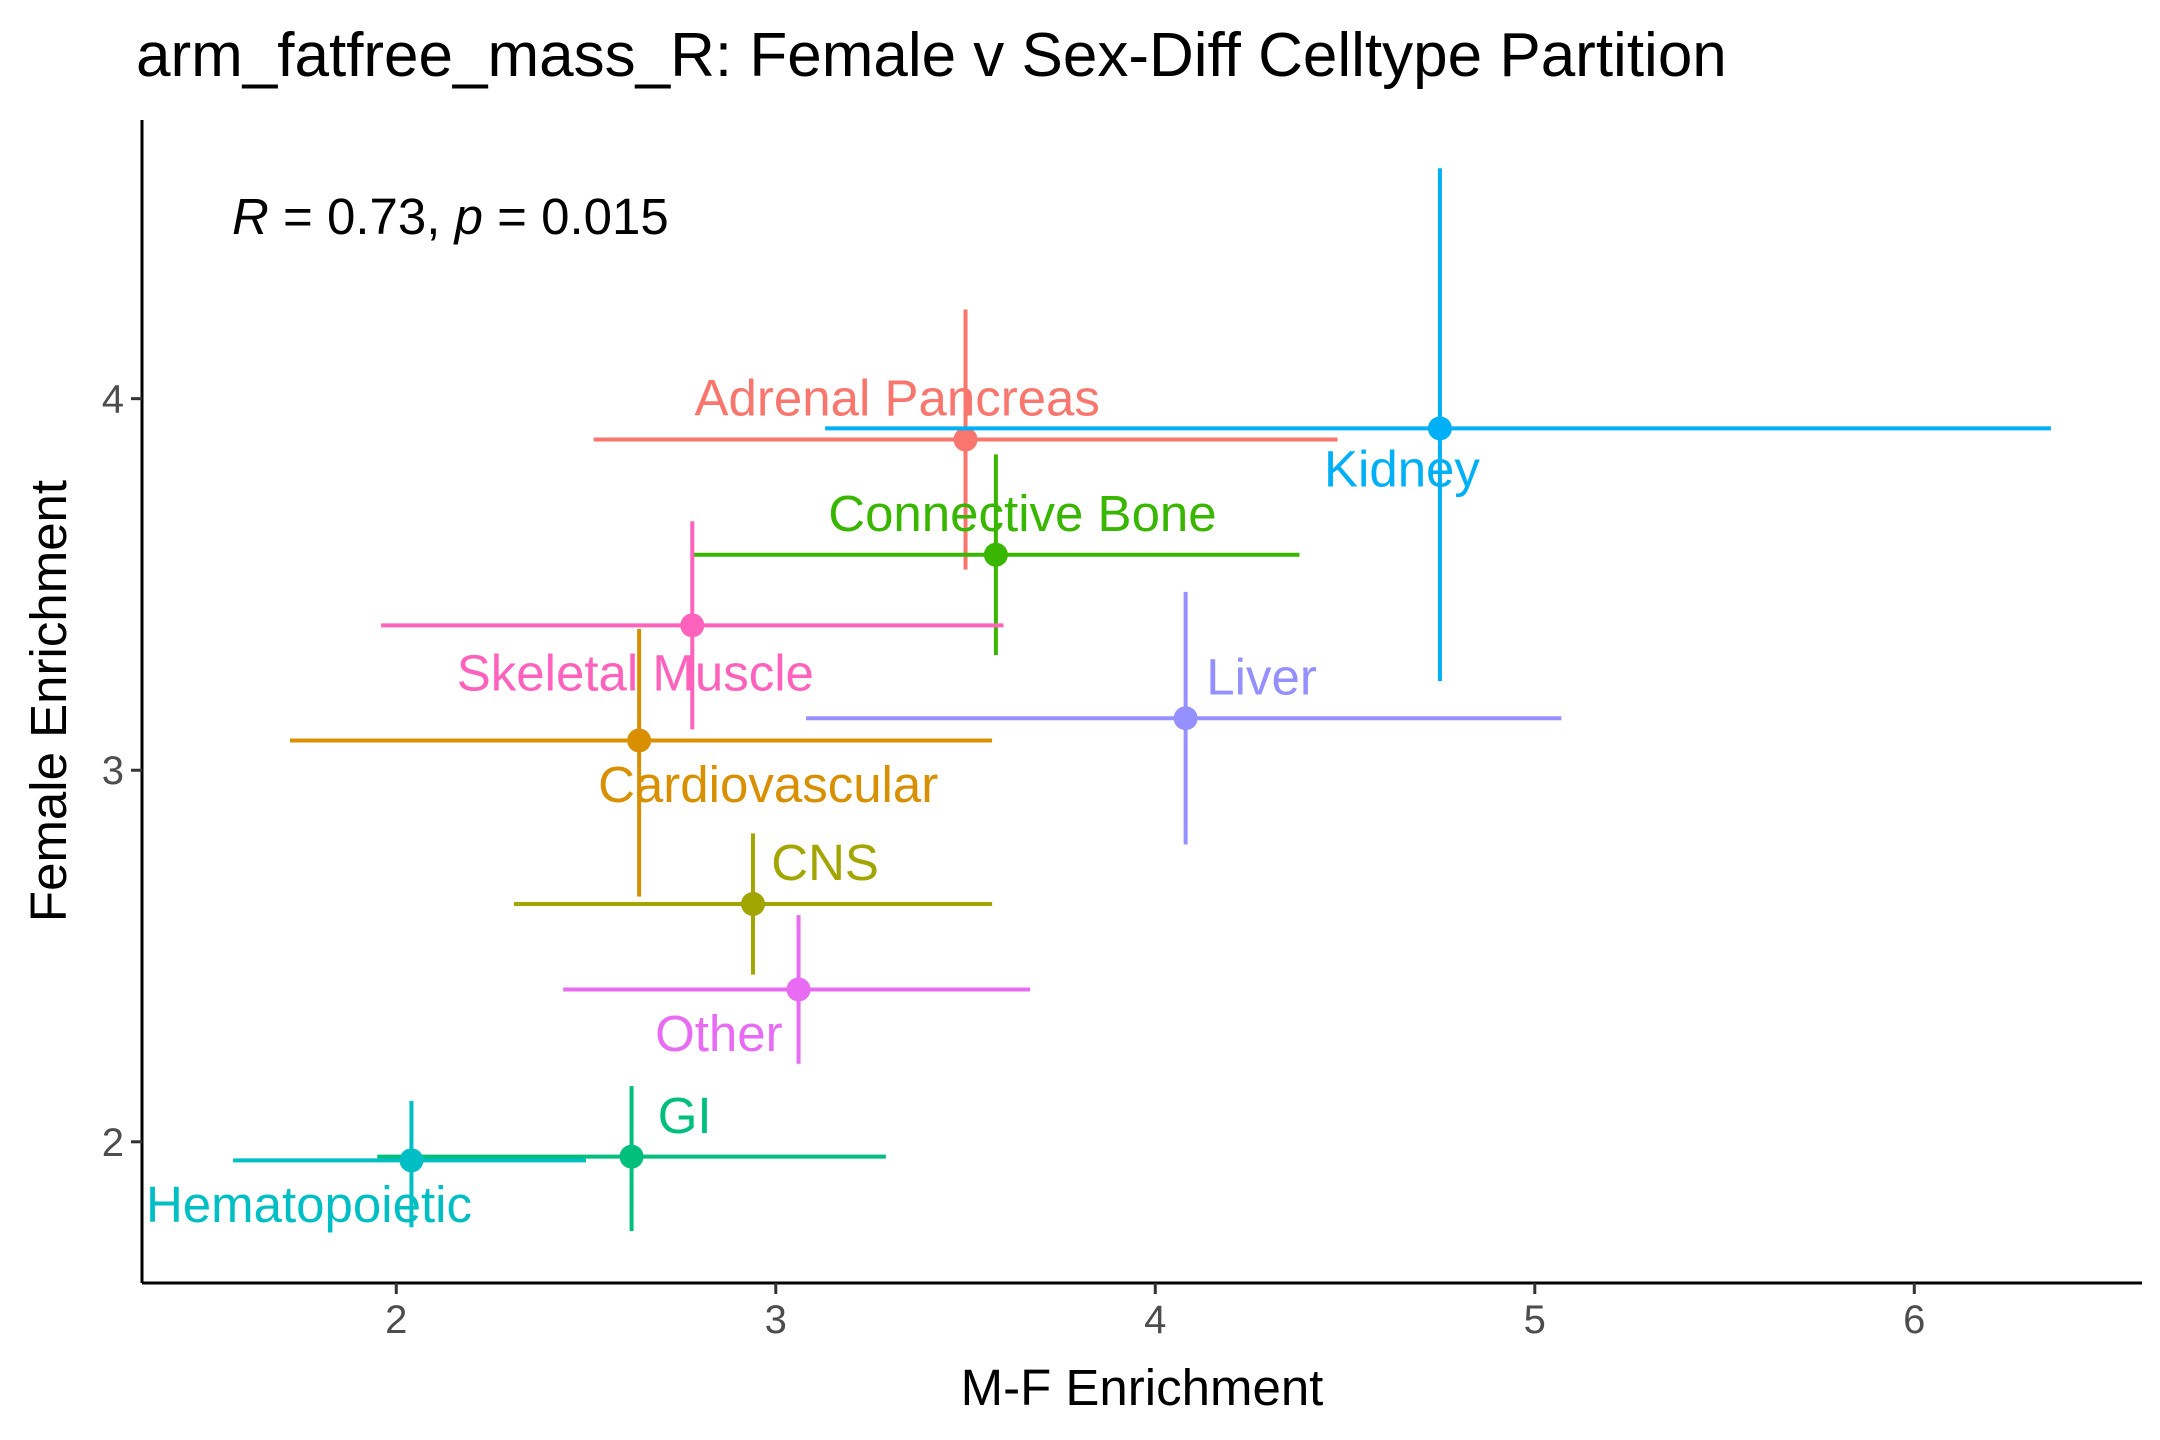 Image resolution: width=2160 pixels, height=1440 pixels. Describe the element at coordinates (635, 673) in the screenshot. I see `point-label-skeletal-muscle: Skeletal Muscle` at that location.